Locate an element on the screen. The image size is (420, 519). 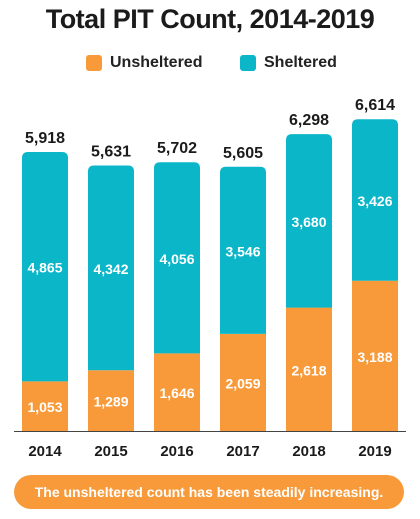
bar-sheltered-2016 is located at coordinates (177, 258).